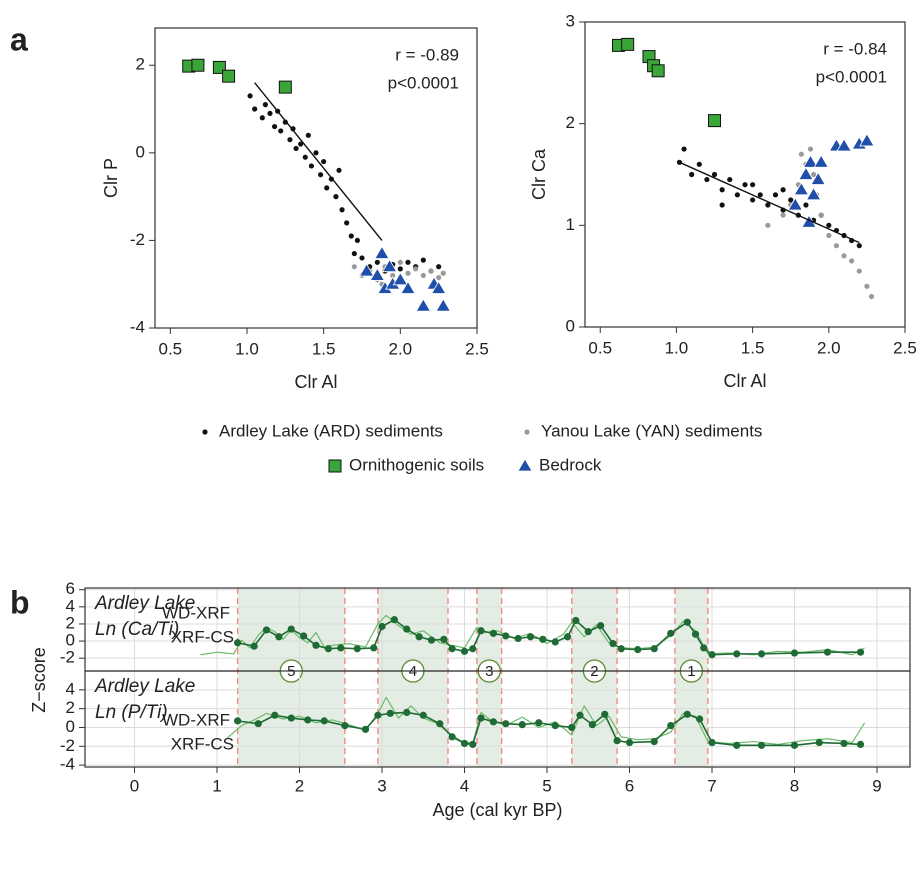  I want to click on legend-marker, so click(525, 465).